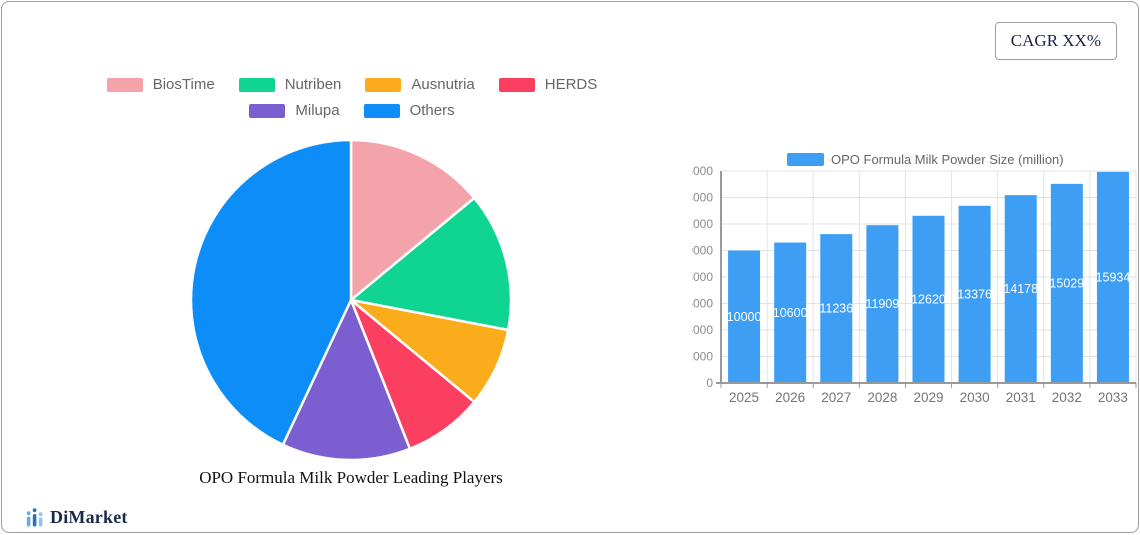 This screenshot has height=535, width=1140. I want to click on bar-2029, so click(928, 299).